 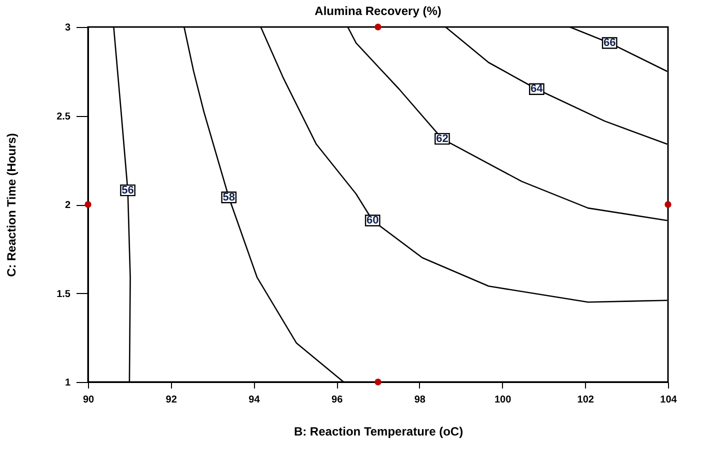 I want to click on series-label: 66, so click(x=609, y=42).